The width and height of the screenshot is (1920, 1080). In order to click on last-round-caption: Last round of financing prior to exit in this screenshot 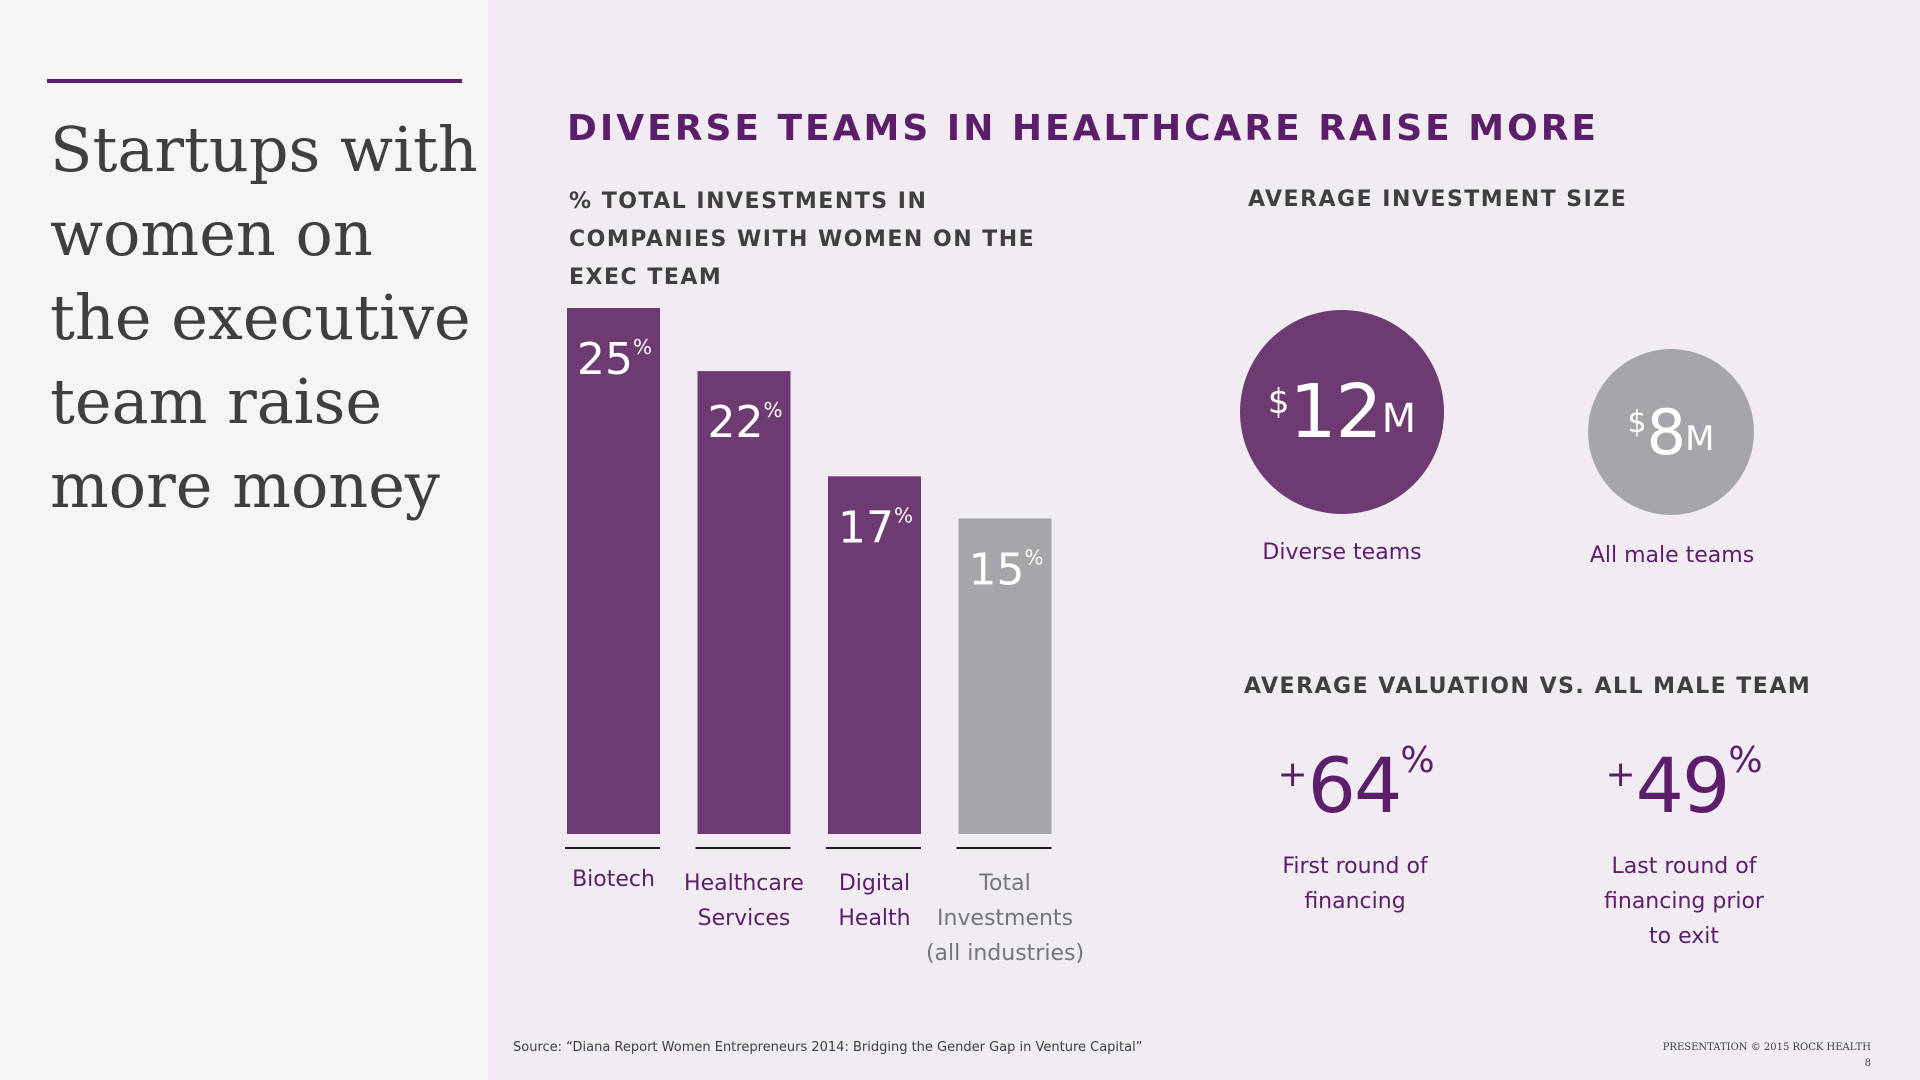, I will do `click(1684, 901)`.